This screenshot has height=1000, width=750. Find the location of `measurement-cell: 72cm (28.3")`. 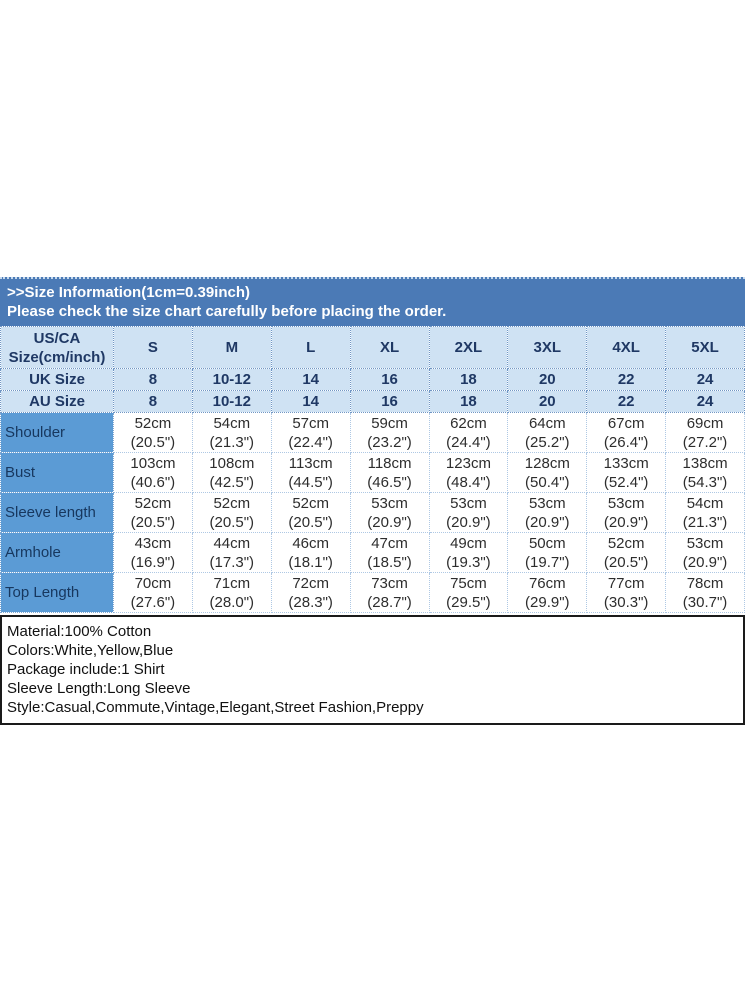

measurement-cell: 72cm (28.3") is located at coordinates (310, 592).